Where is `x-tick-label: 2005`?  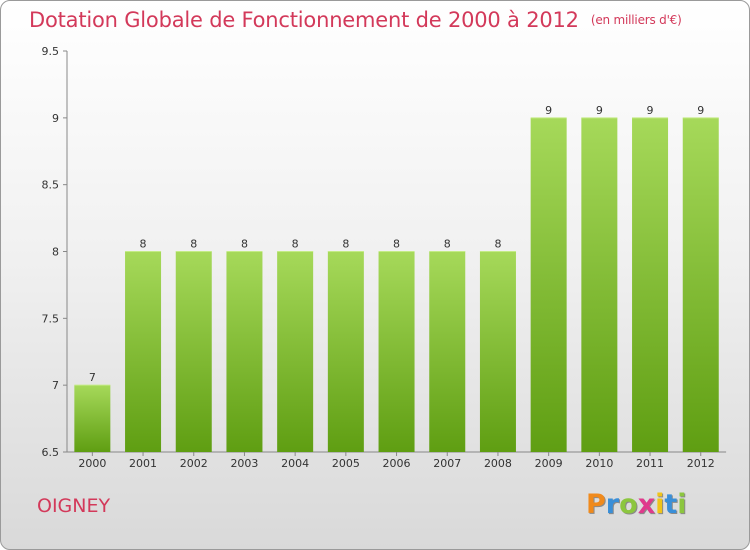 x-tick-label: 2005 is located at coordinates (346, 463).